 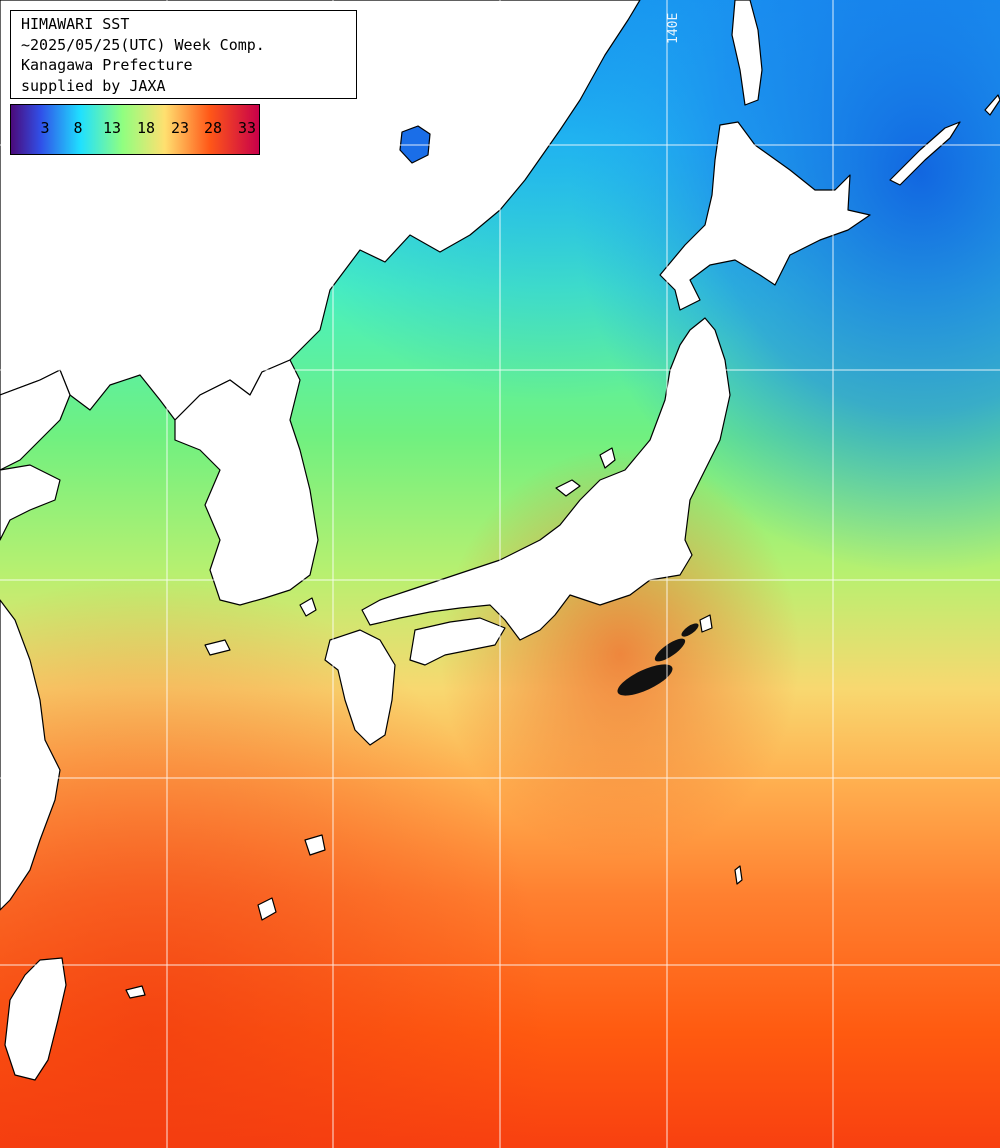 What do you see at coordinates (78, 128) in the screenshot?
I see `colorbar-tick: 8` at bounding box center [78, 128].